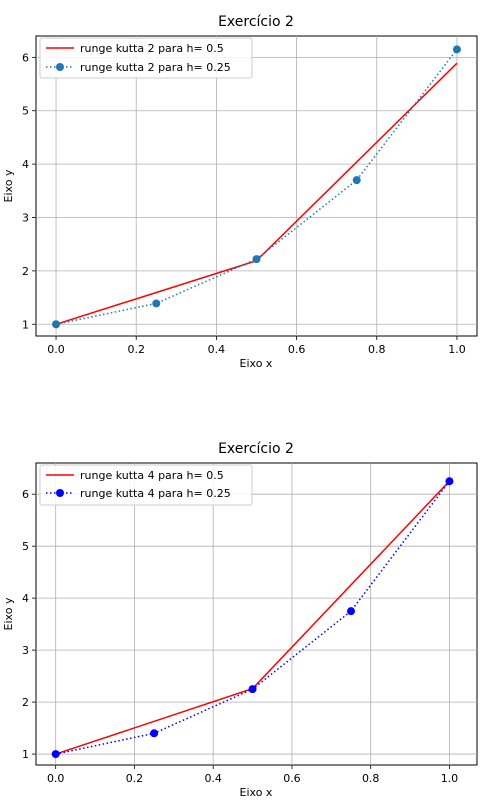 Image resolution: width=497 pixels, height=810 pixels. I want to click on legend-label-series-2: runge kutta 2 para h= 0.25, so click(155, 67).